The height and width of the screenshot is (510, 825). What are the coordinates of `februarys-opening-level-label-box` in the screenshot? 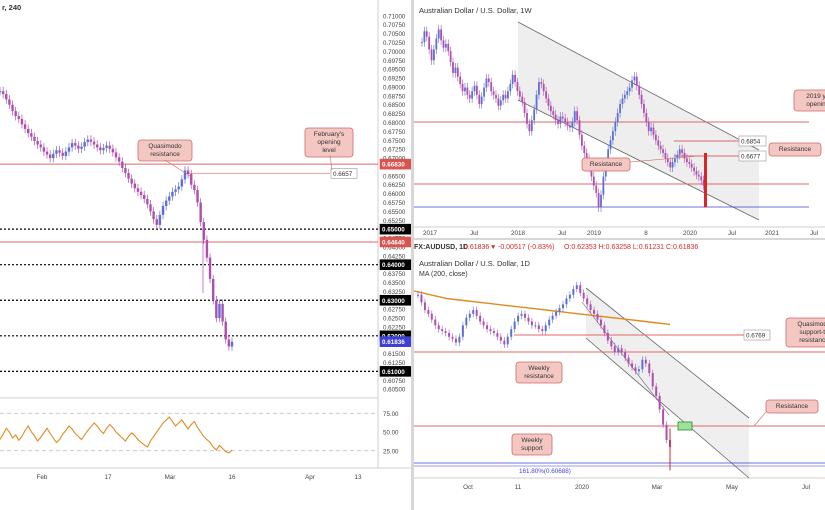 It's located at (329, 142).